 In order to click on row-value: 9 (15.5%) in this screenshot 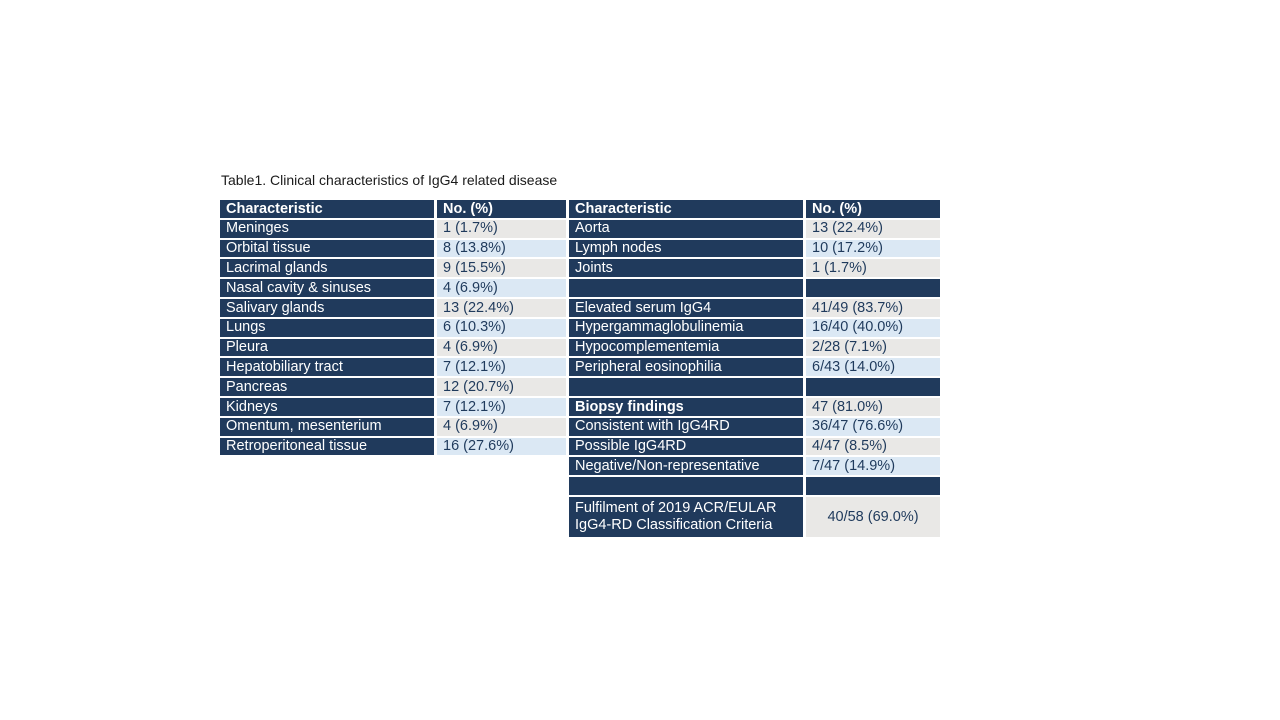, I will do `click(501, 268)`.